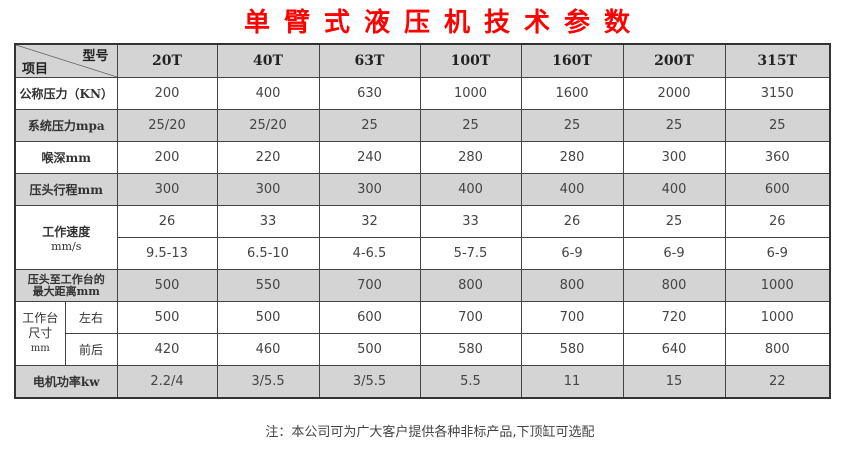 This screenshot has height=452, width=860. Describe the element at coordinates (369, 221) in the screenshot. I see `cell: 32` at that location.